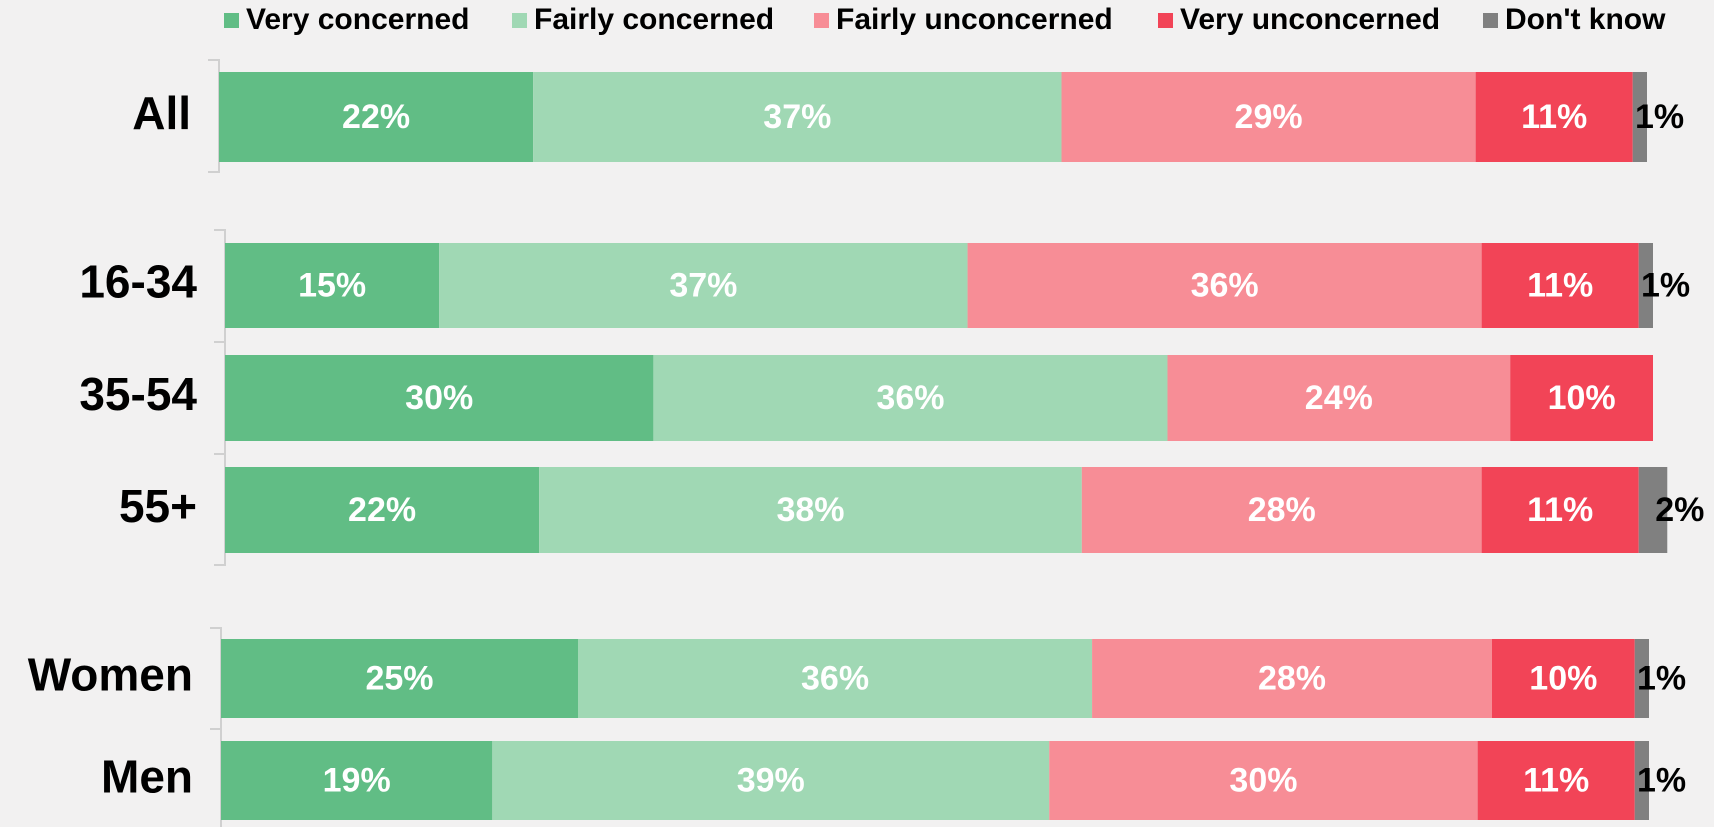  What do you see at coordinates (654, 19) in the screenshot?
I see `legend-label: Fairly concerned` at bounding box center [654, 19].